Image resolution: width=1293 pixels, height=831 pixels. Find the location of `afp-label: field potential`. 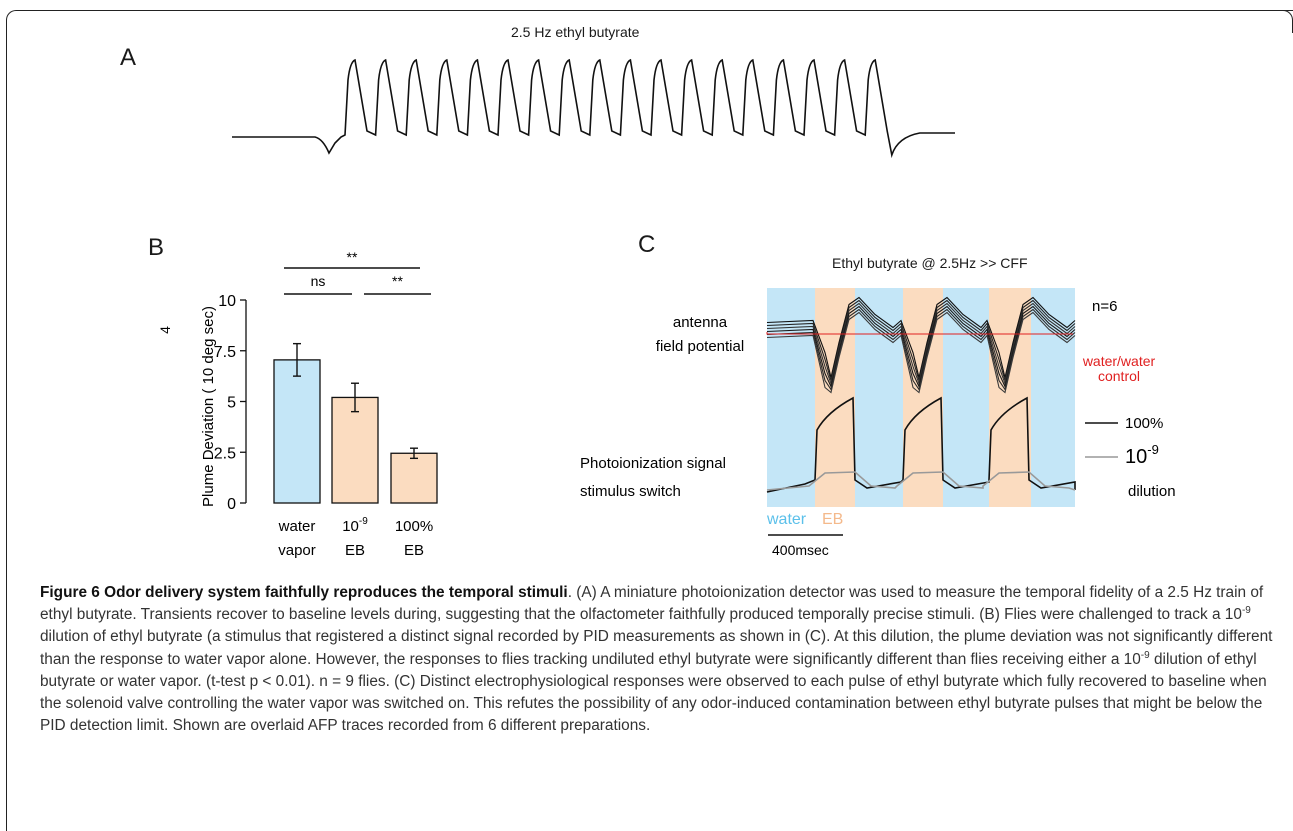

afp-label: field potential is located at coordinates (700, 346).